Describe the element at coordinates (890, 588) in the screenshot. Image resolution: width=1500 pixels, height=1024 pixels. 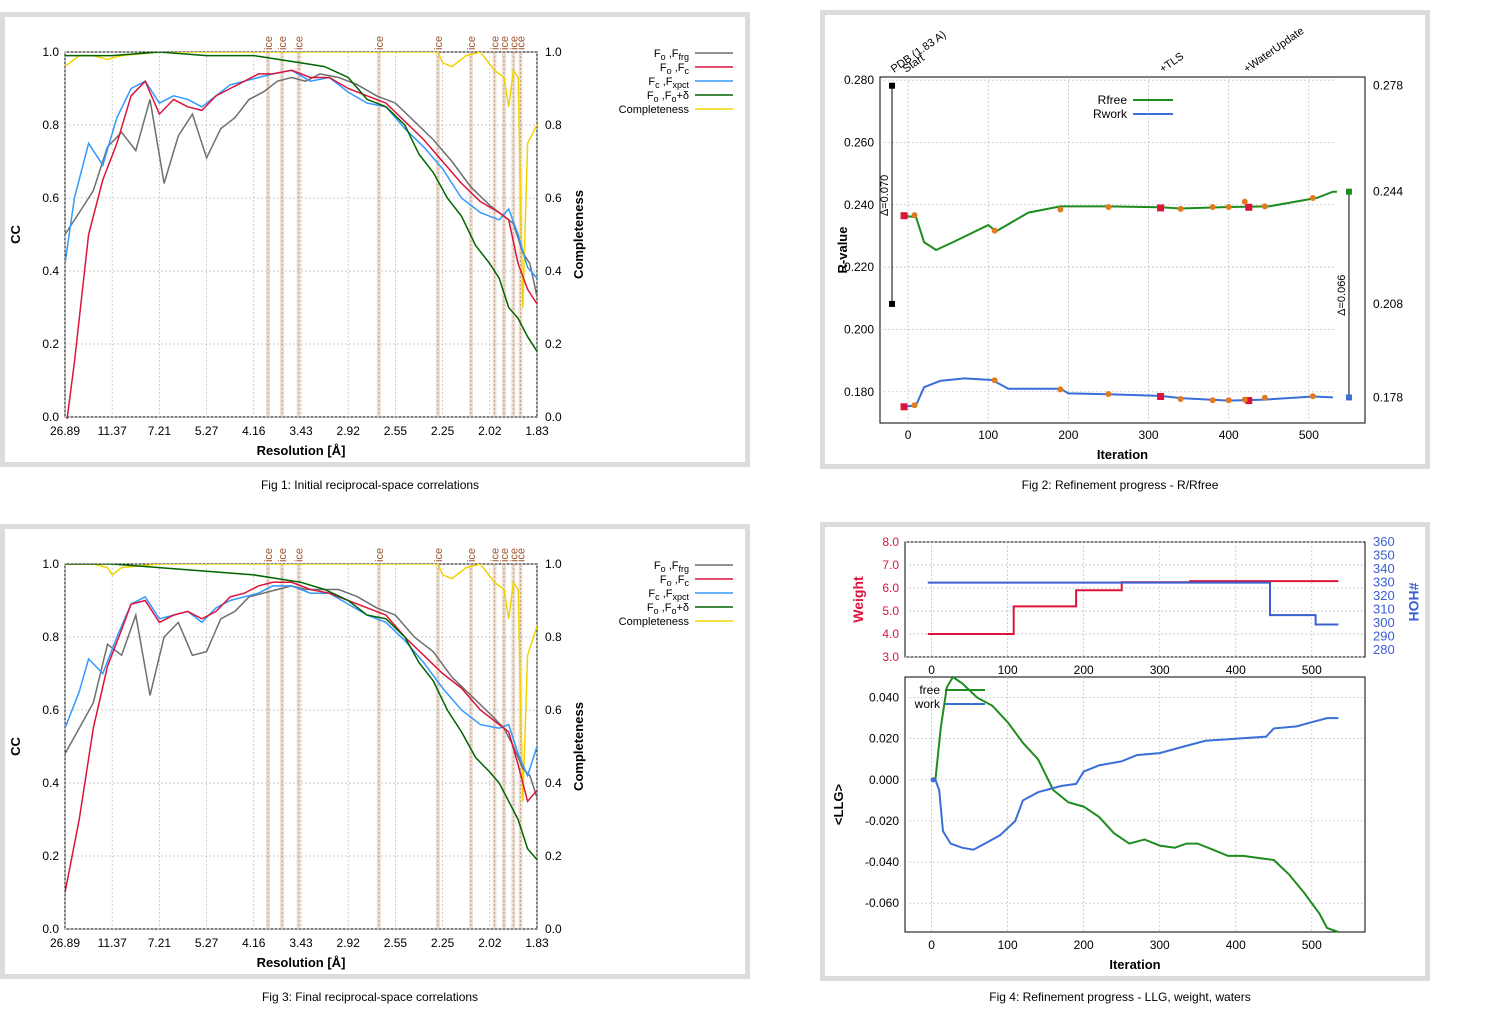
I see `weight-tick-label: 6.0` at that location.